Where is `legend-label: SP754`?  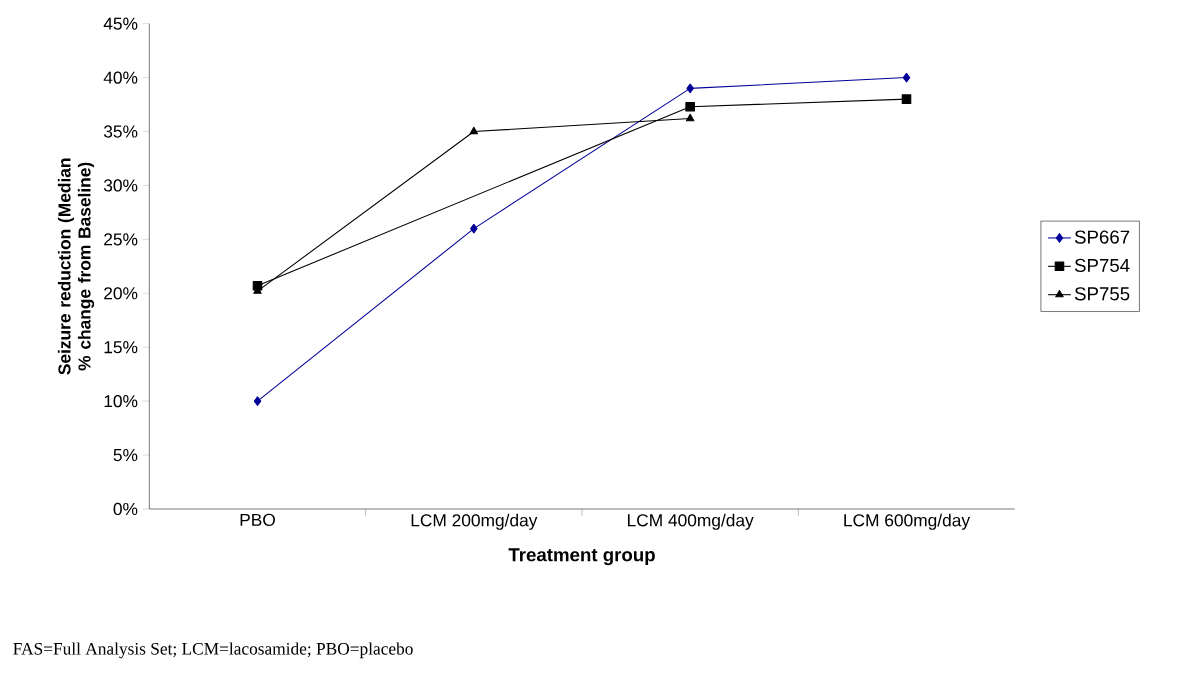 legend-label: SP754 is located at coordinates (1102, 265).